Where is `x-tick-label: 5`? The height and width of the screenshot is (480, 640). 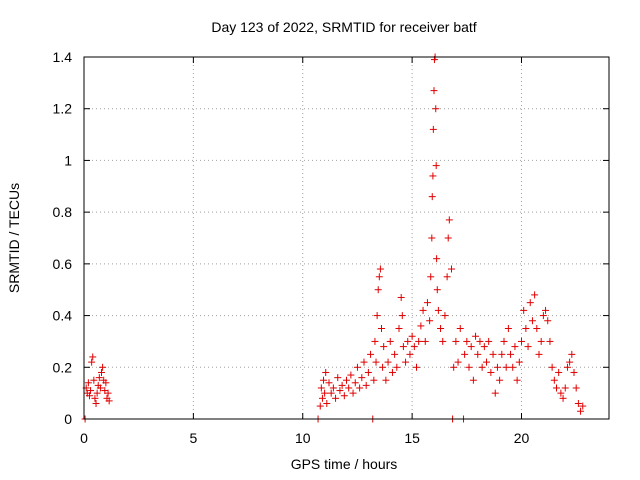 x-tick-label: 5 is located at coordinates (193, 438).